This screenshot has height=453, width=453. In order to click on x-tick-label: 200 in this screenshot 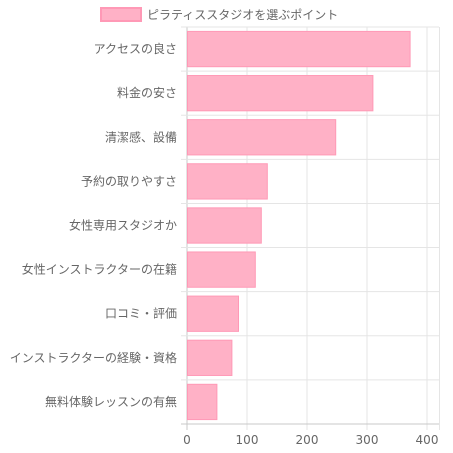, I will do `click(307, 440)`.